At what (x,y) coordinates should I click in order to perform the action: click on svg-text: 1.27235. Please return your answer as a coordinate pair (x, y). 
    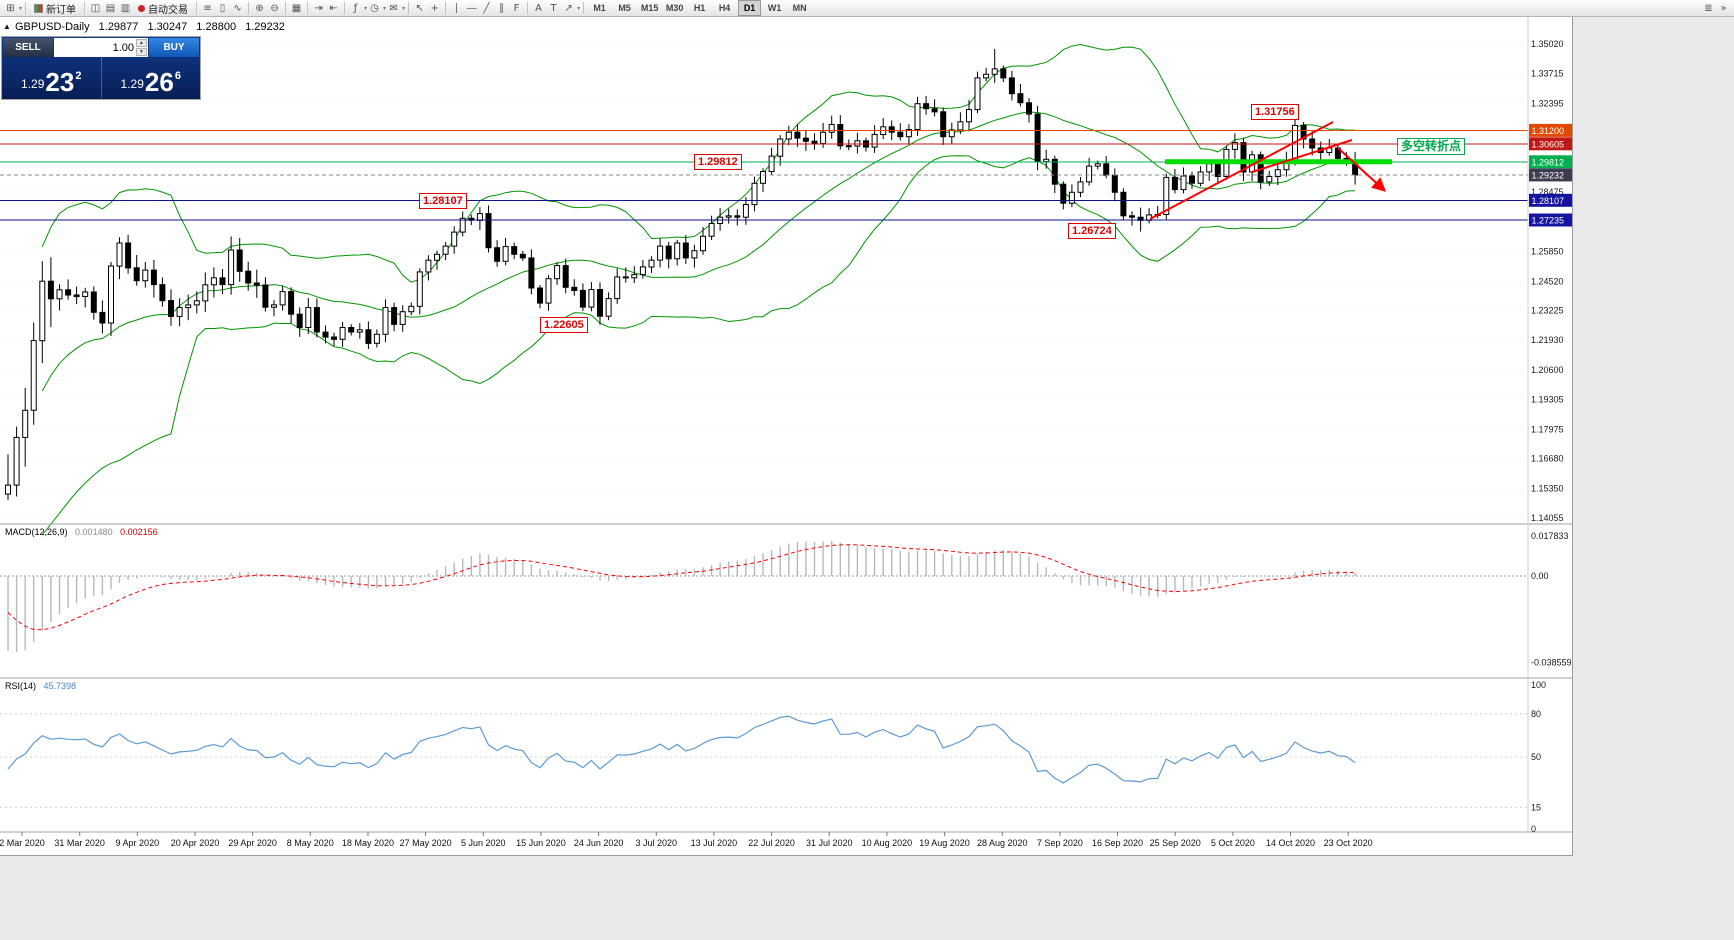
    Looking at the image, I should click on (1548, 221).